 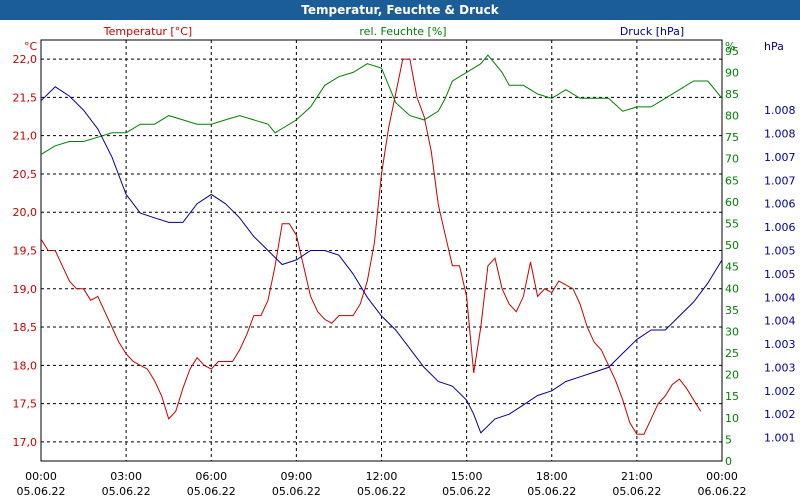 What do you see at coordinates (732, 116) in the screenshot?
I see `humidity-tick-label: 80` at bounding box center [732, 116].